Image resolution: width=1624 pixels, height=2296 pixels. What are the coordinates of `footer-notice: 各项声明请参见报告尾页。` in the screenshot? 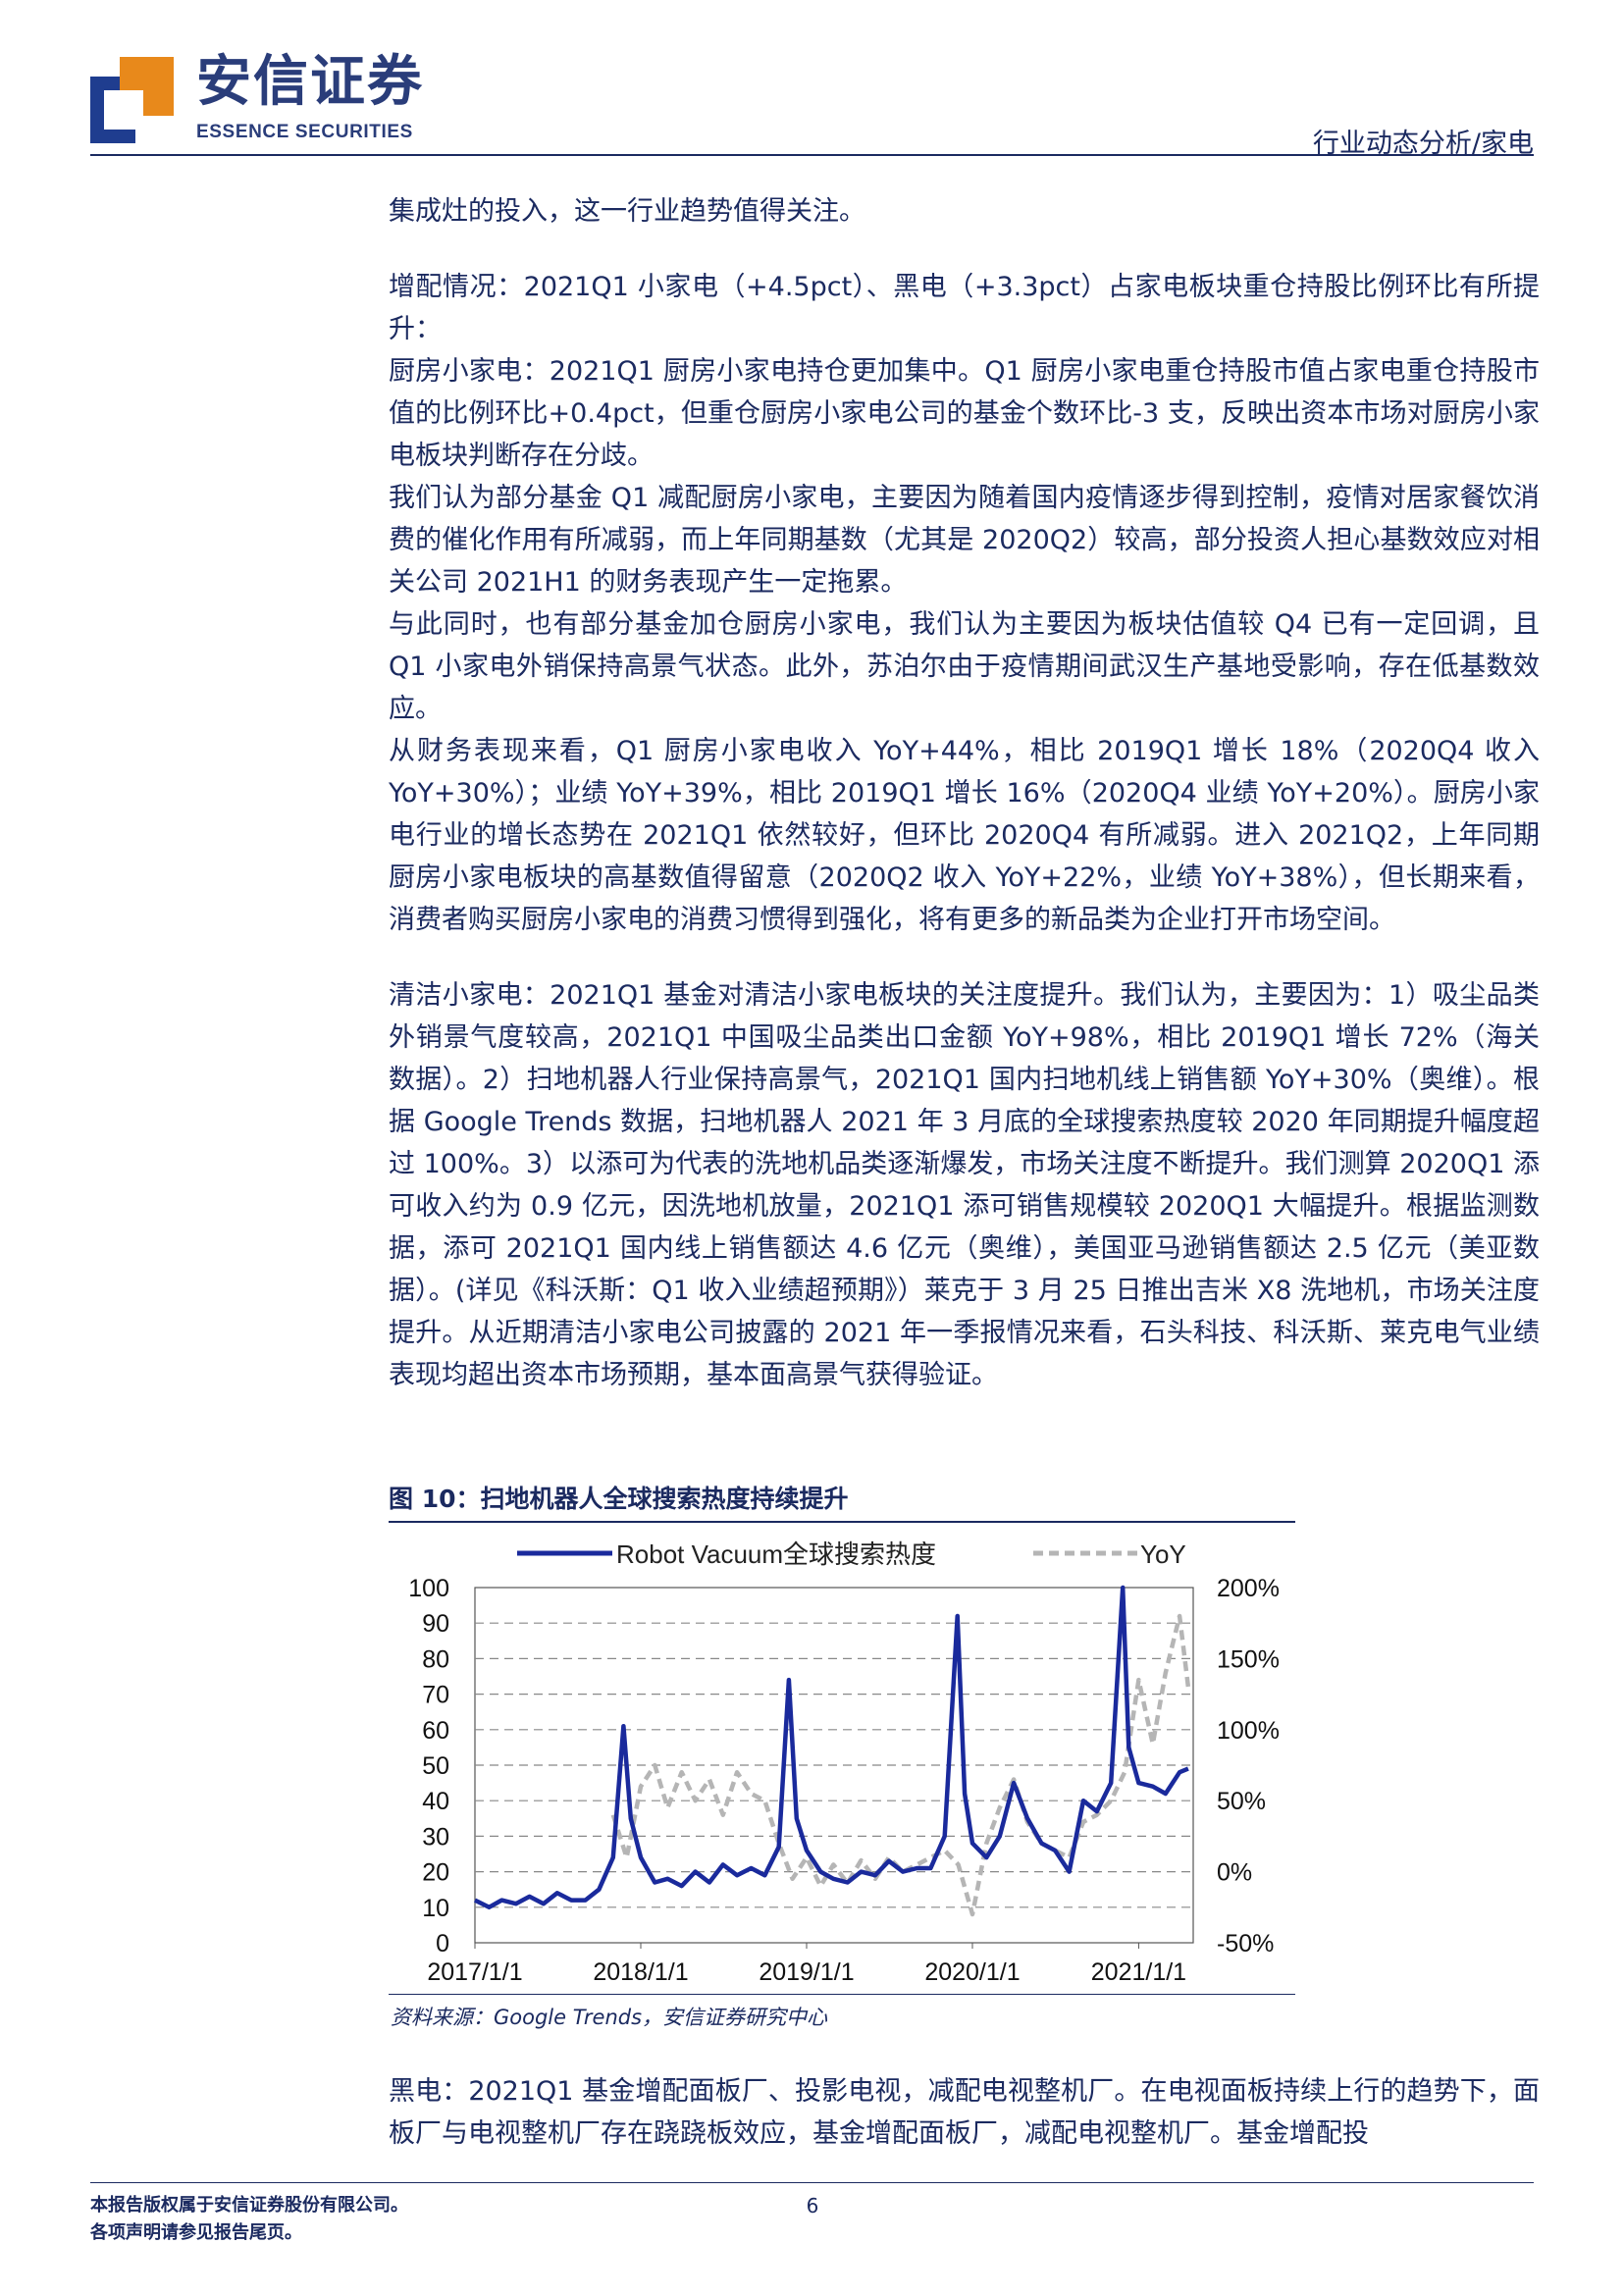 It's located at (196, 2232).